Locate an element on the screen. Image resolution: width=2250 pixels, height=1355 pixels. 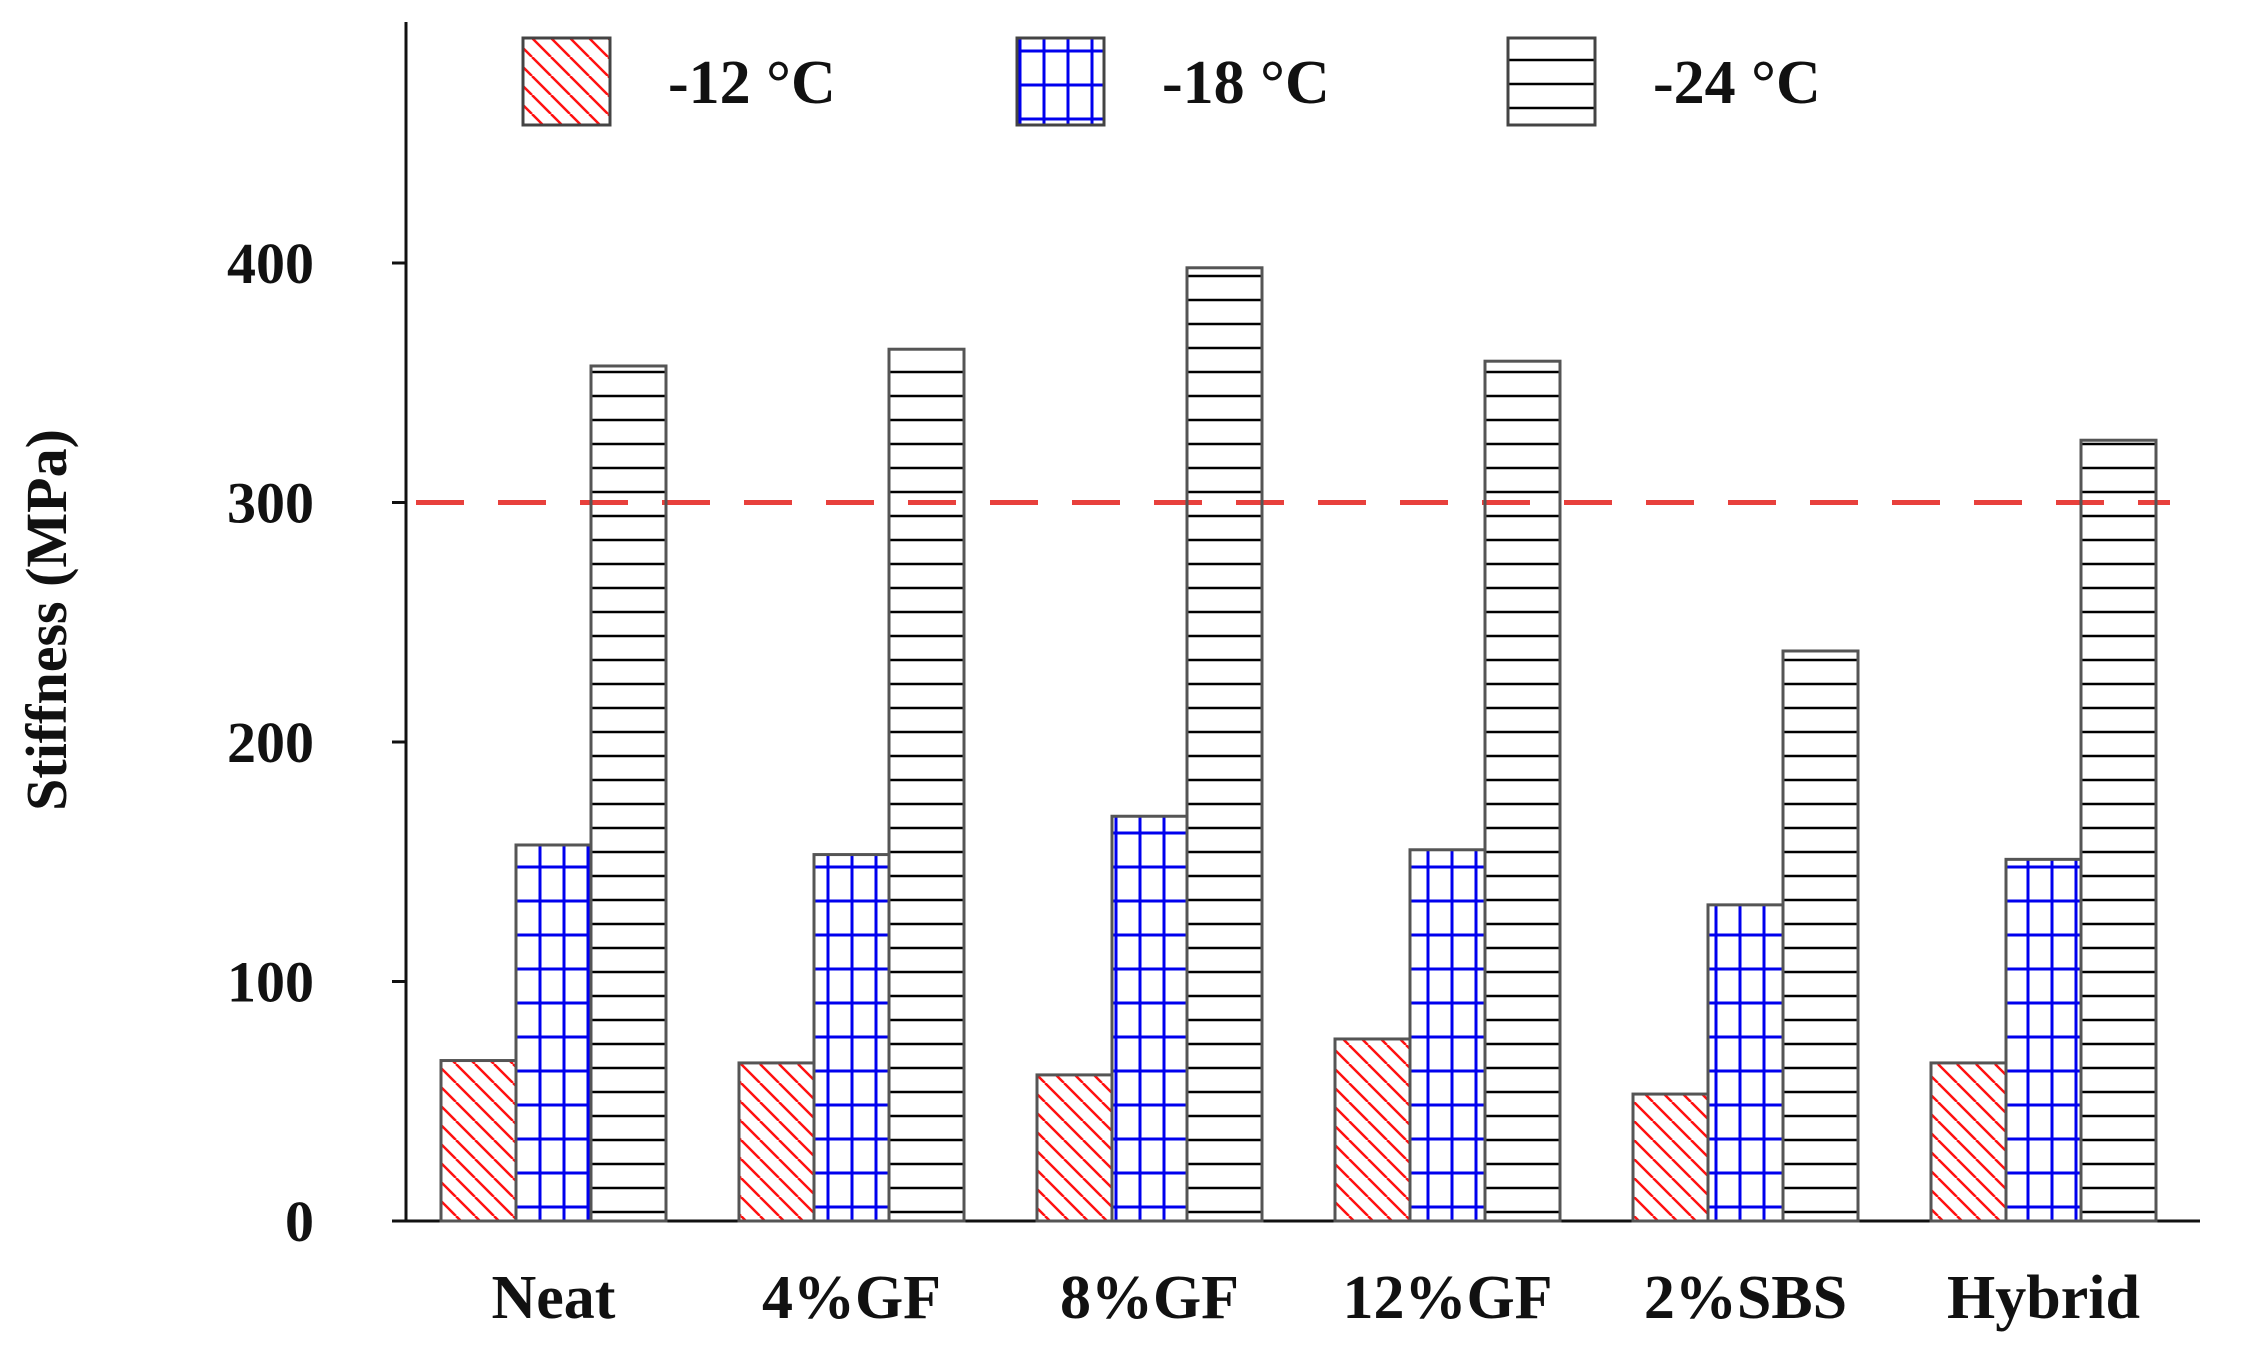
x-category-labels: Neat 4%GF 8%GF 12%GF 2%SBS Hybrid is located at coordinates (1316, 1298).